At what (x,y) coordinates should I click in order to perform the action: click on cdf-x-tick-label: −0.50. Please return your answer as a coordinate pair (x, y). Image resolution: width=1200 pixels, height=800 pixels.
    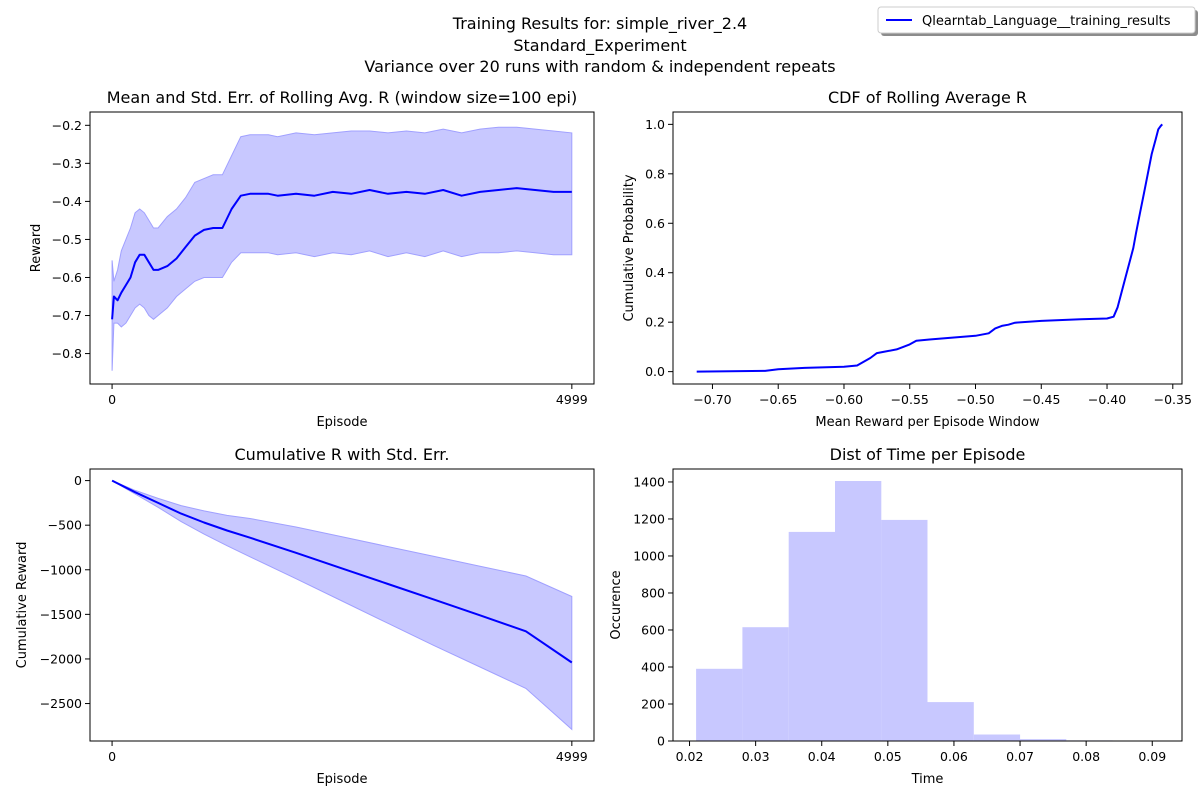
    Looking at the image, I should click on (975, 399).